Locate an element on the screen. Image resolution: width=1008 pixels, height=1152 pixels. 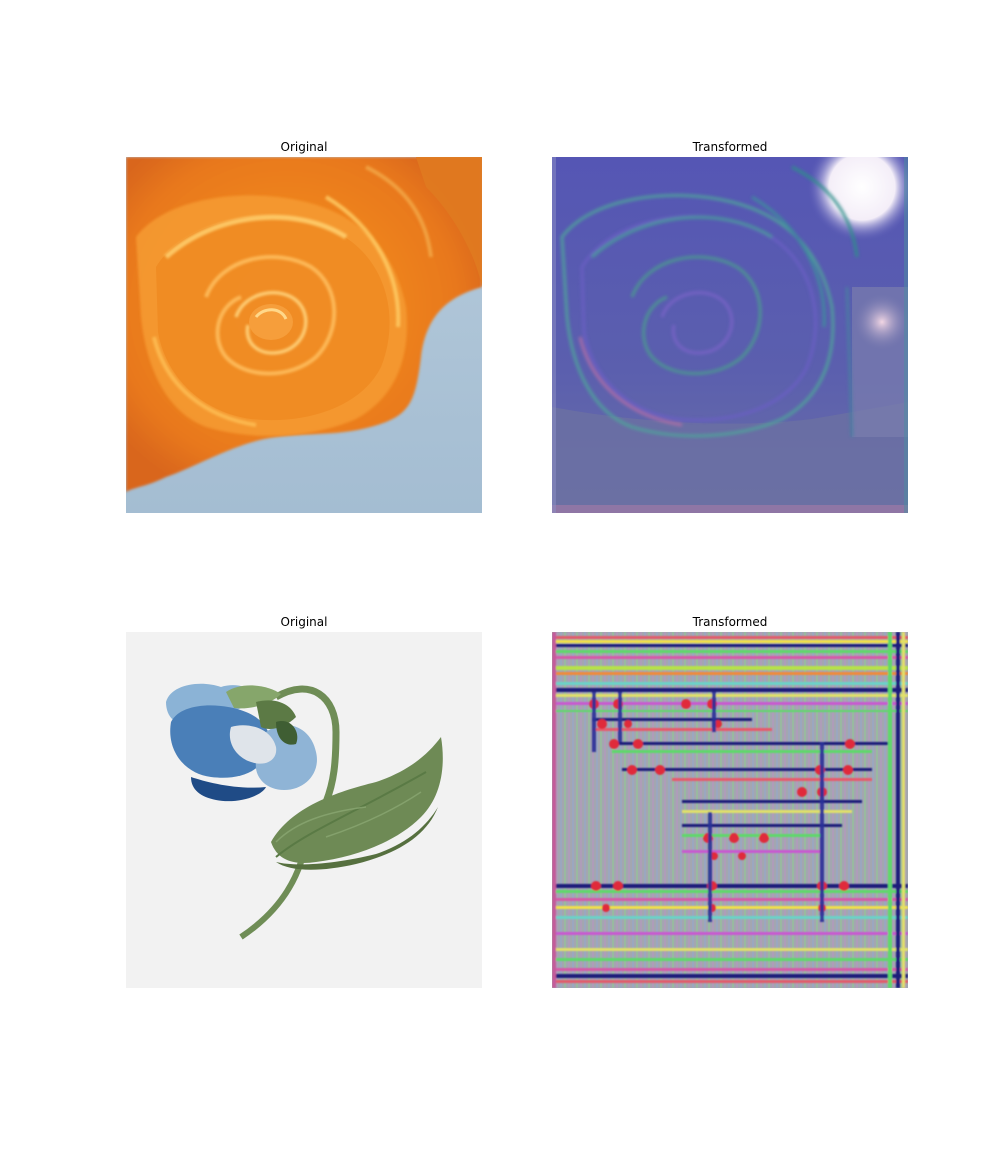
panel-title-original-bottom: Original is located at coordinates (304, 622).